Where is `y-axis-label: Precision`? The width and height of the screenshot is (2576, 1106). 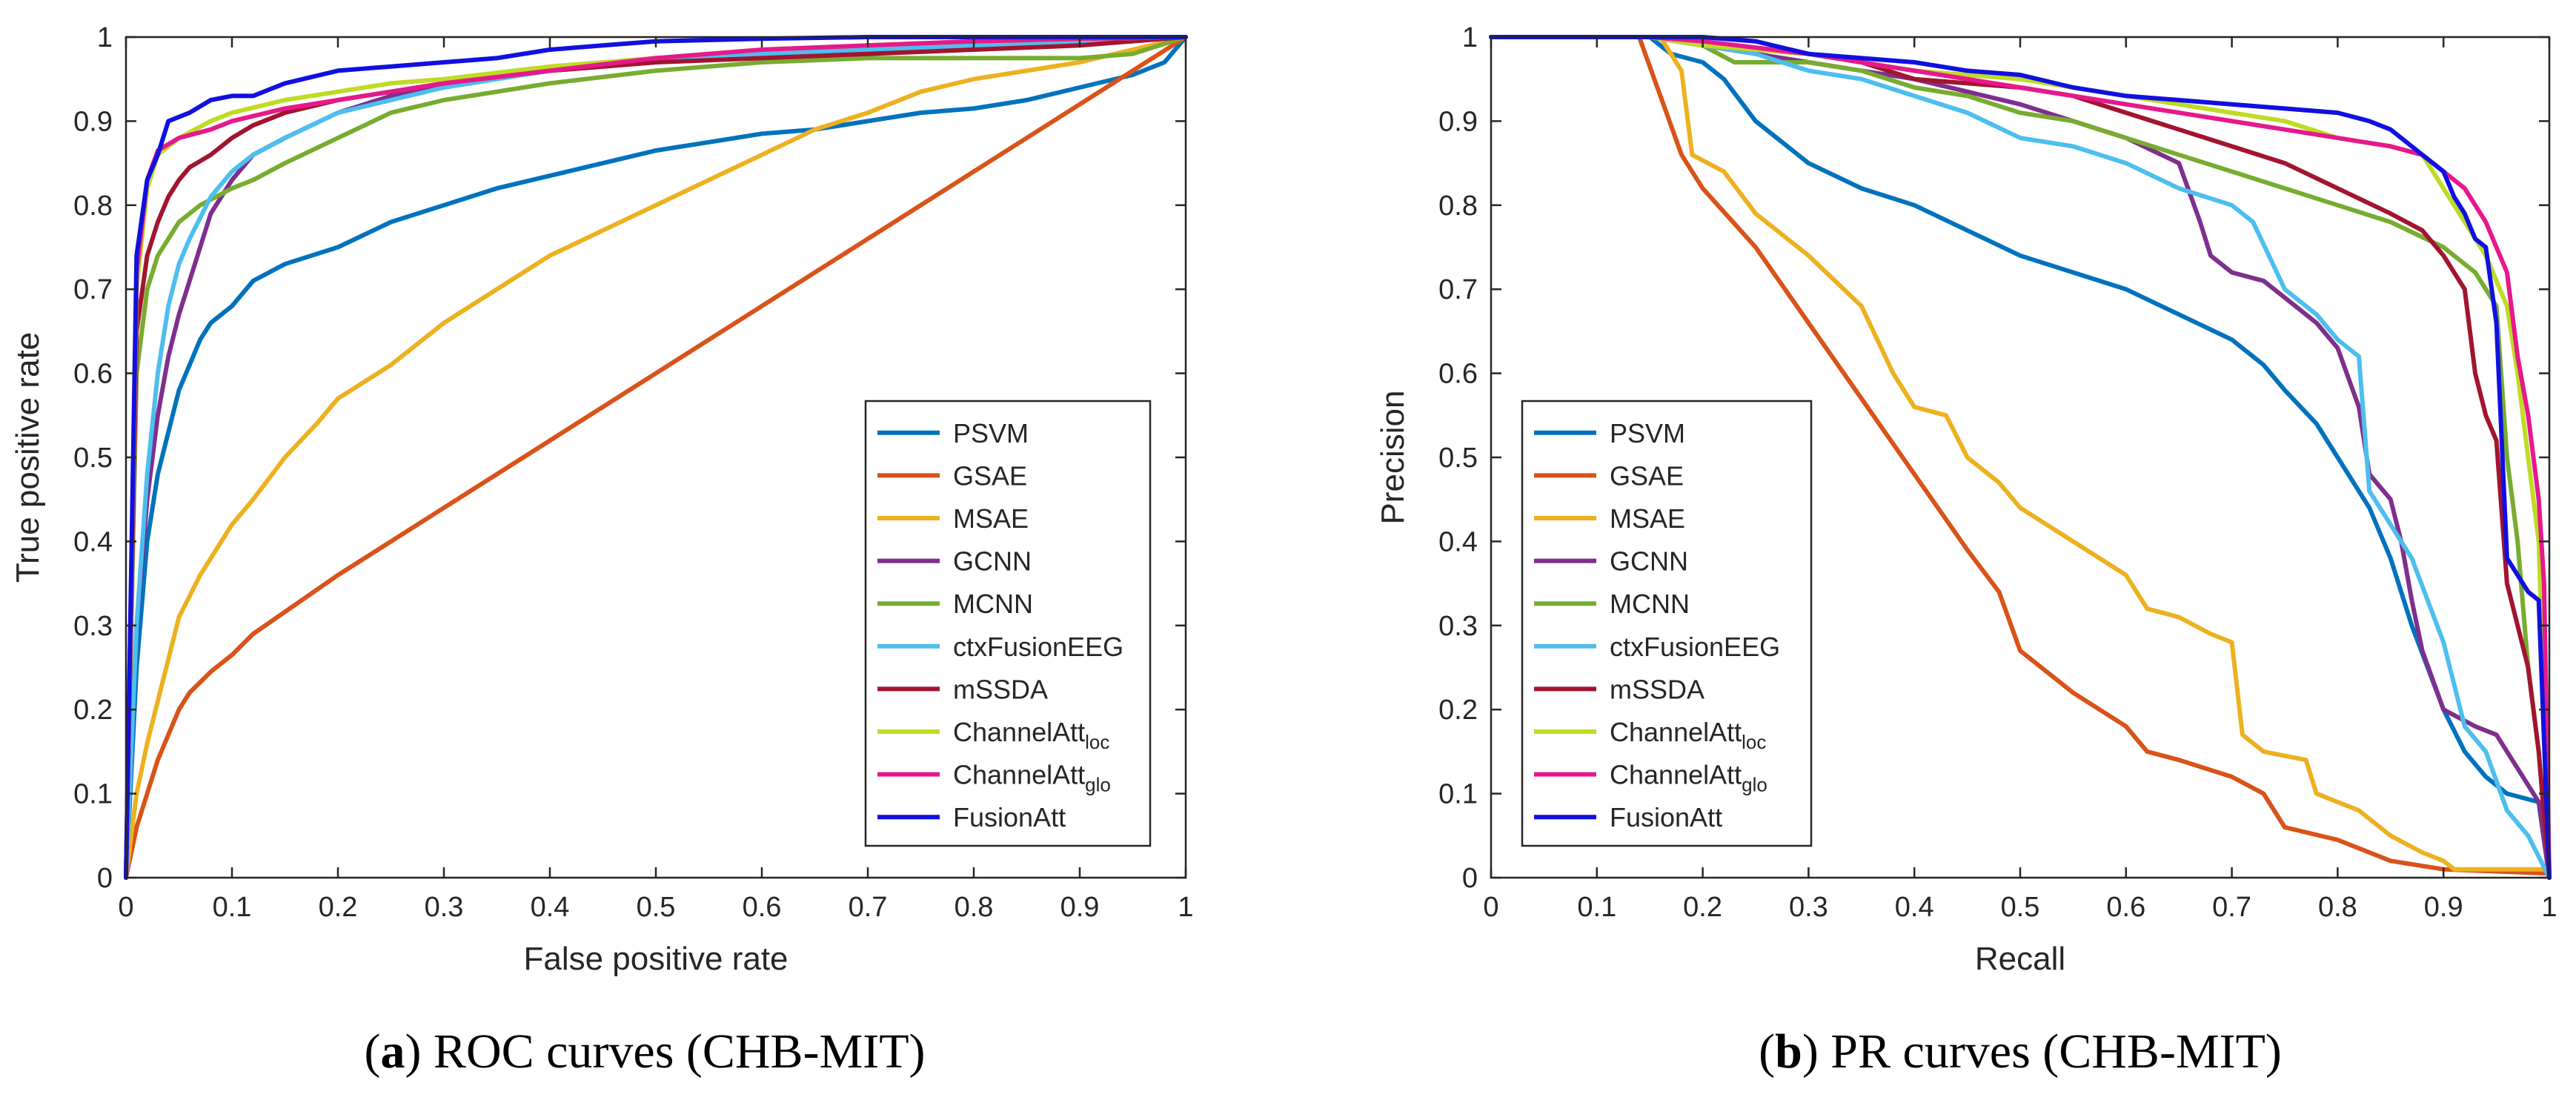 y-axis-label: Precision is located at coordinates (1393, 458).